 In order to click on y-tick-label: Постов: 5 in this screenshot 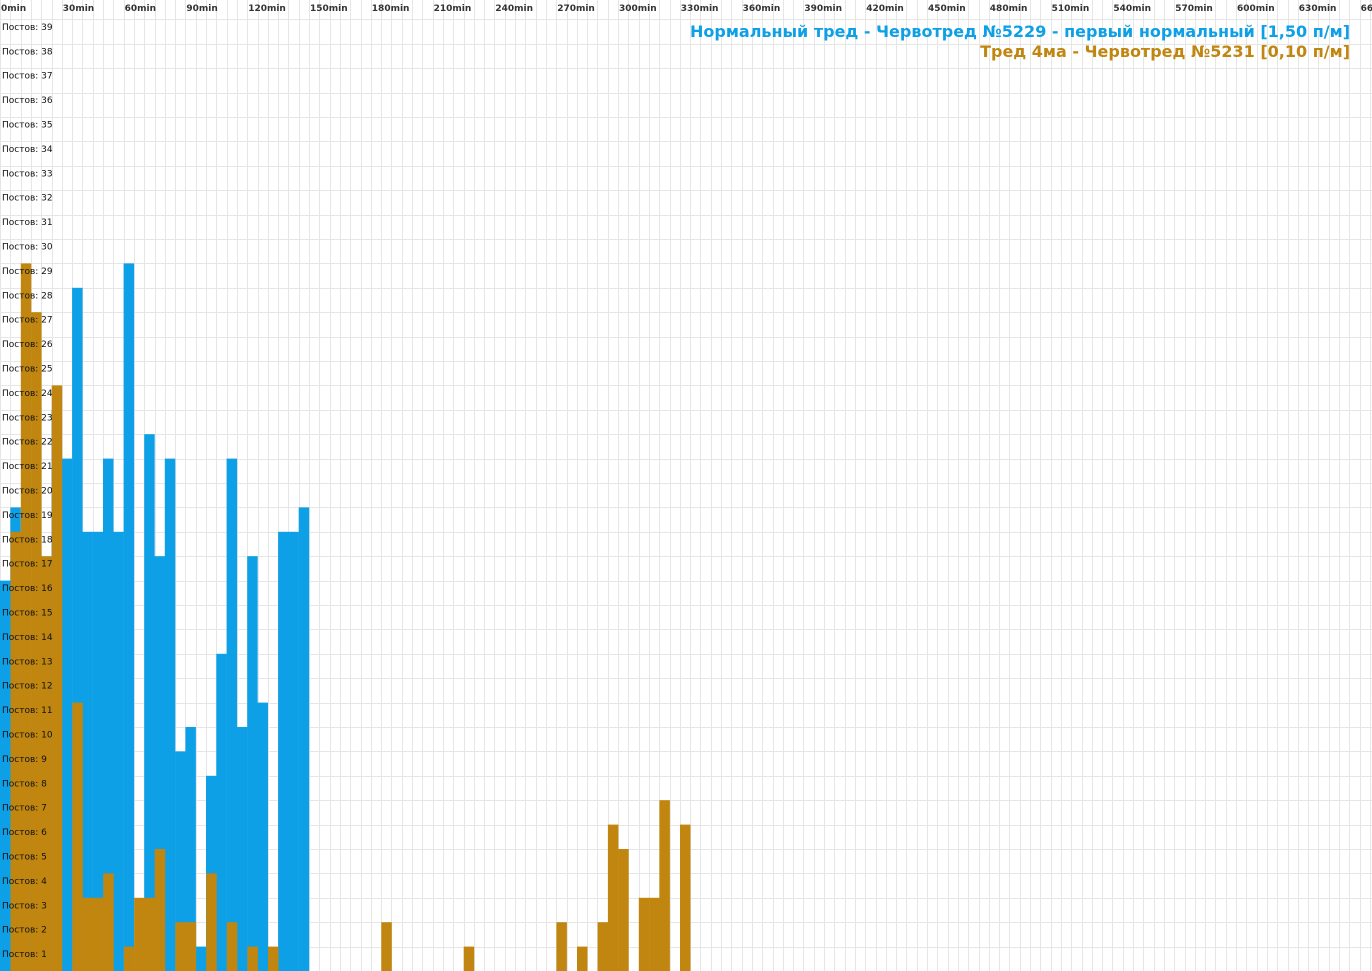, I will do `click(24, 858)`.